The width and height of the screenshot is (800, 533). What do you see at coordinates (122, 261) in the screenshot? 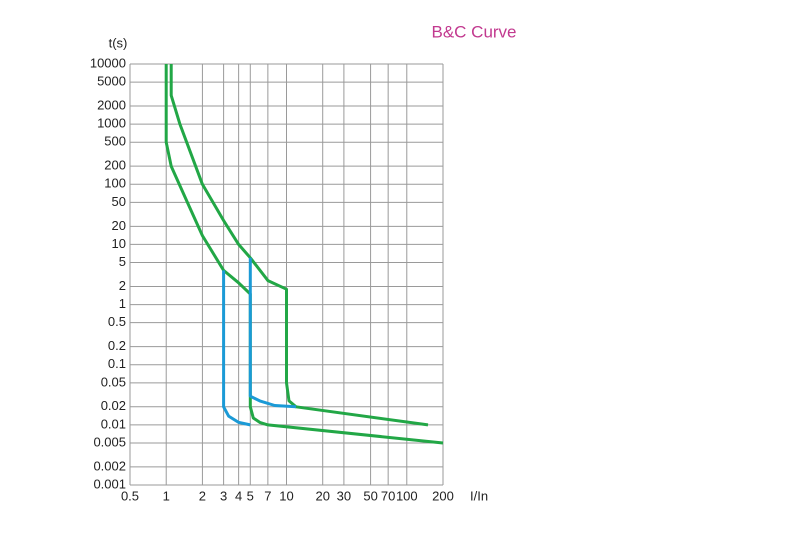
I see `y-tick-label: 5` at bounding box center [122, 261].